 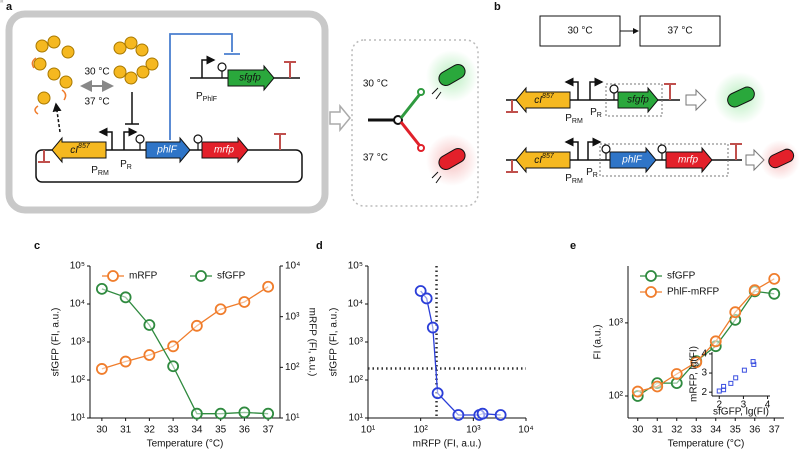 I want to click on x-tick-label: 36, so click(x=755, y=430).